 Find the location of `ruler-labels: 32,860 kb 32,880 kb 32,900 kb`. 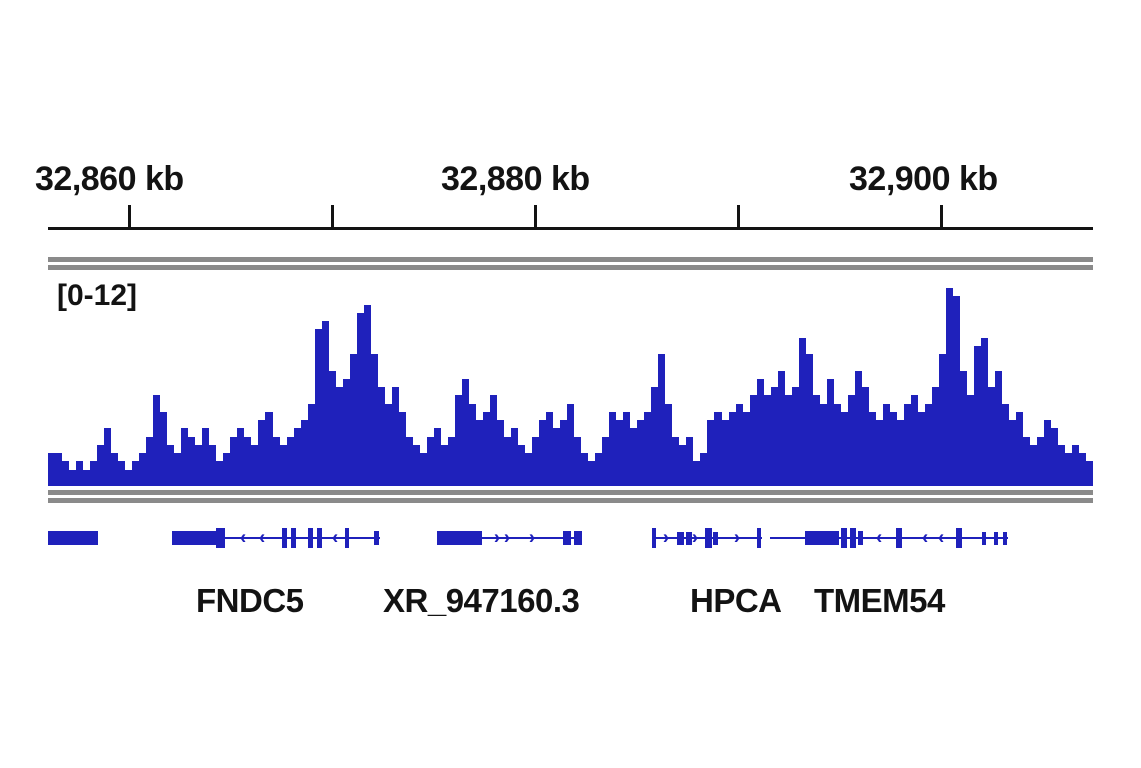

ruler-labels: 32,860 kb 32,880 kb 32,900 kb is located at coordinates (570, 182).